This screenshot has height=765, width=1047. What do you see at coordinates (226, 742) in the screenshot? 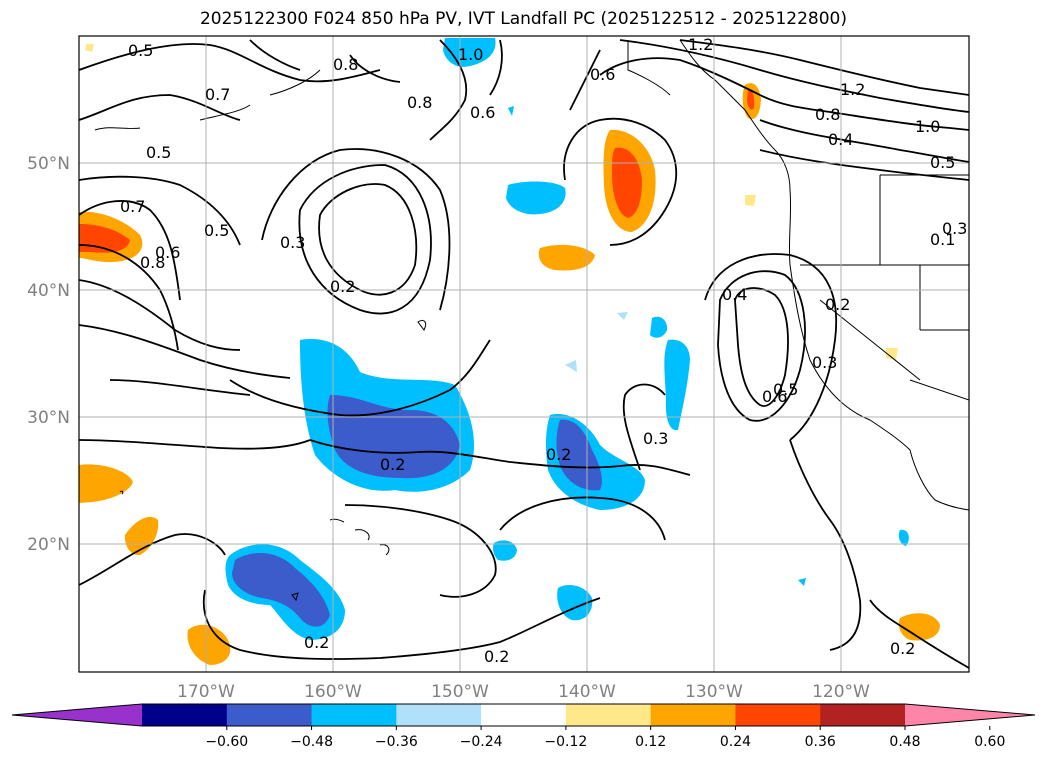
I see `colorbar-tick-label: −0.60` at bounding box center [226, 742].